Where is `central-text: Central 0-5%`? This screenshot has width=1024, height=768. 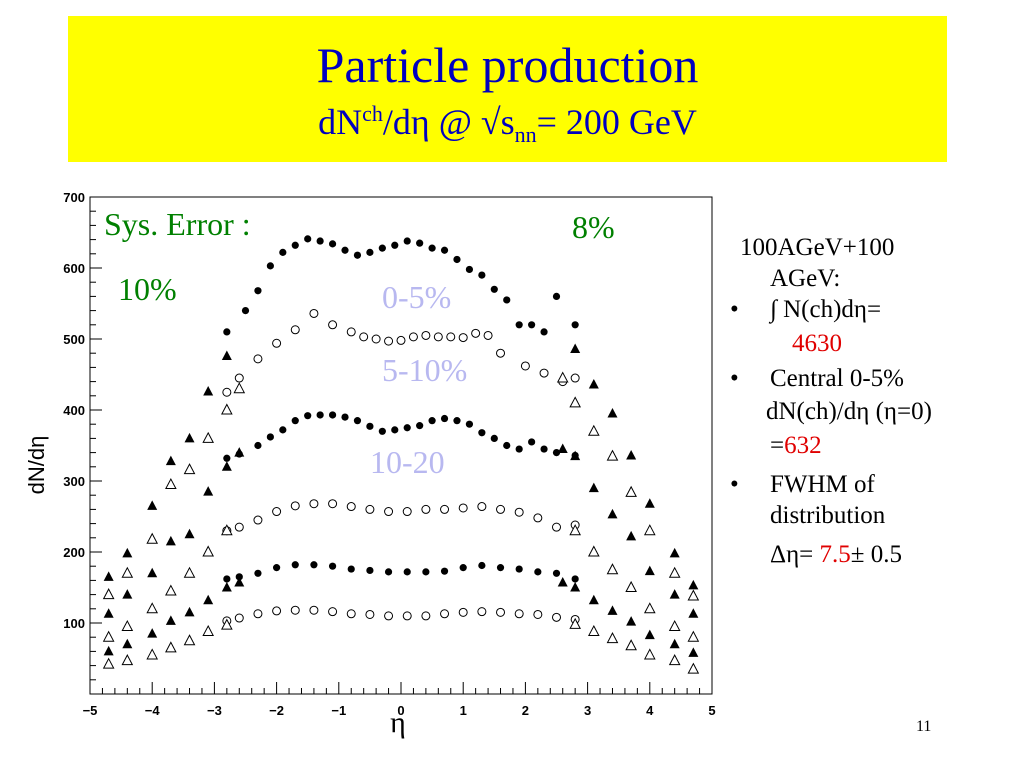
central-text: Central 0-5% is located at coordinates (837, 378).